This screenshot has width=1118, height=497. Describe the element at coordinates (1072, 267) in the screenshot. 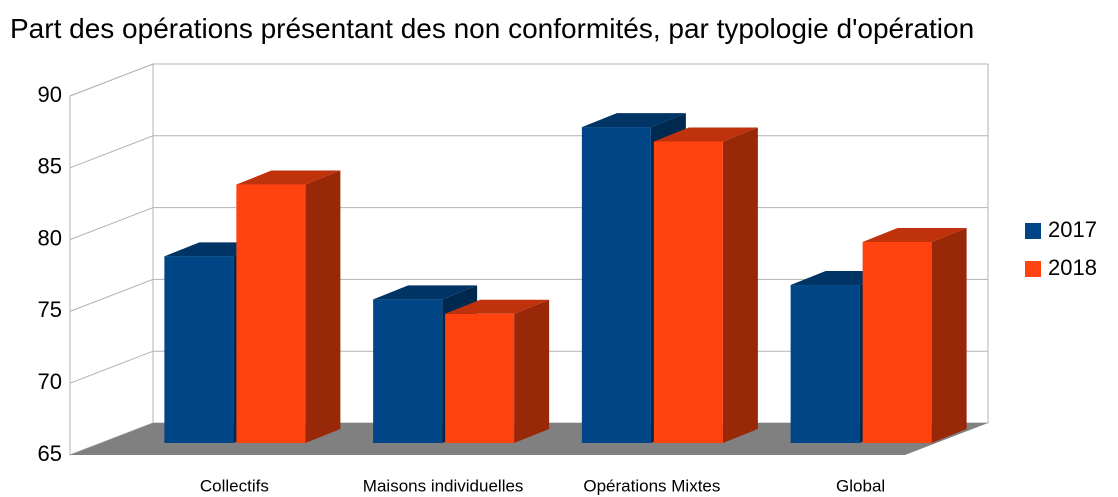

I see `legend-label: 2018` at that location.